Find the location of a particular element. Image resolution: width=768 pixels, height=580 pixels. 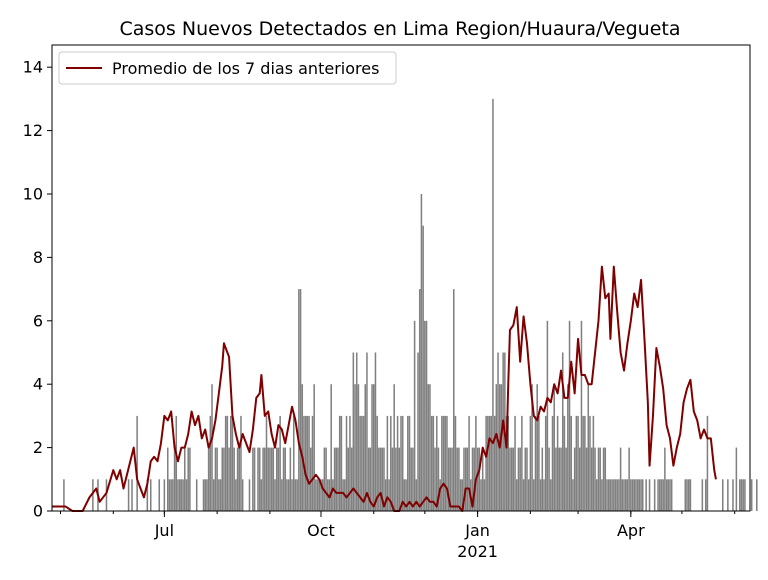

x-tick-label: Apr is located at coordinates (631, 530).